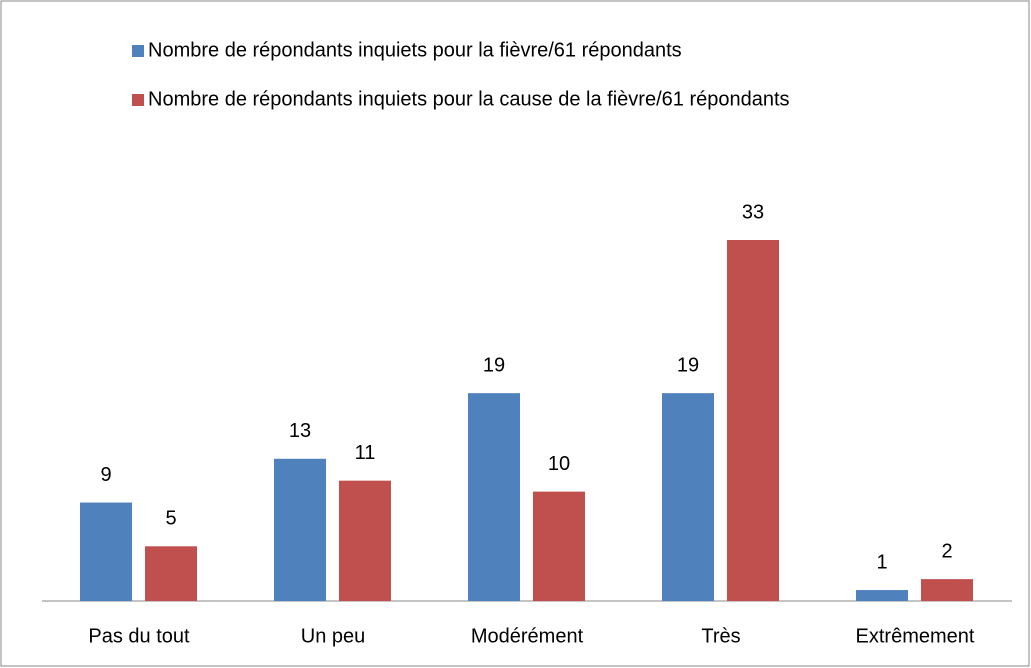 The width and height of the screenshot is (1031, 668). What do you see at coordinates (170, 519) in the screenshot?
I see `value-label: 5` at bounding box center [170, 519].